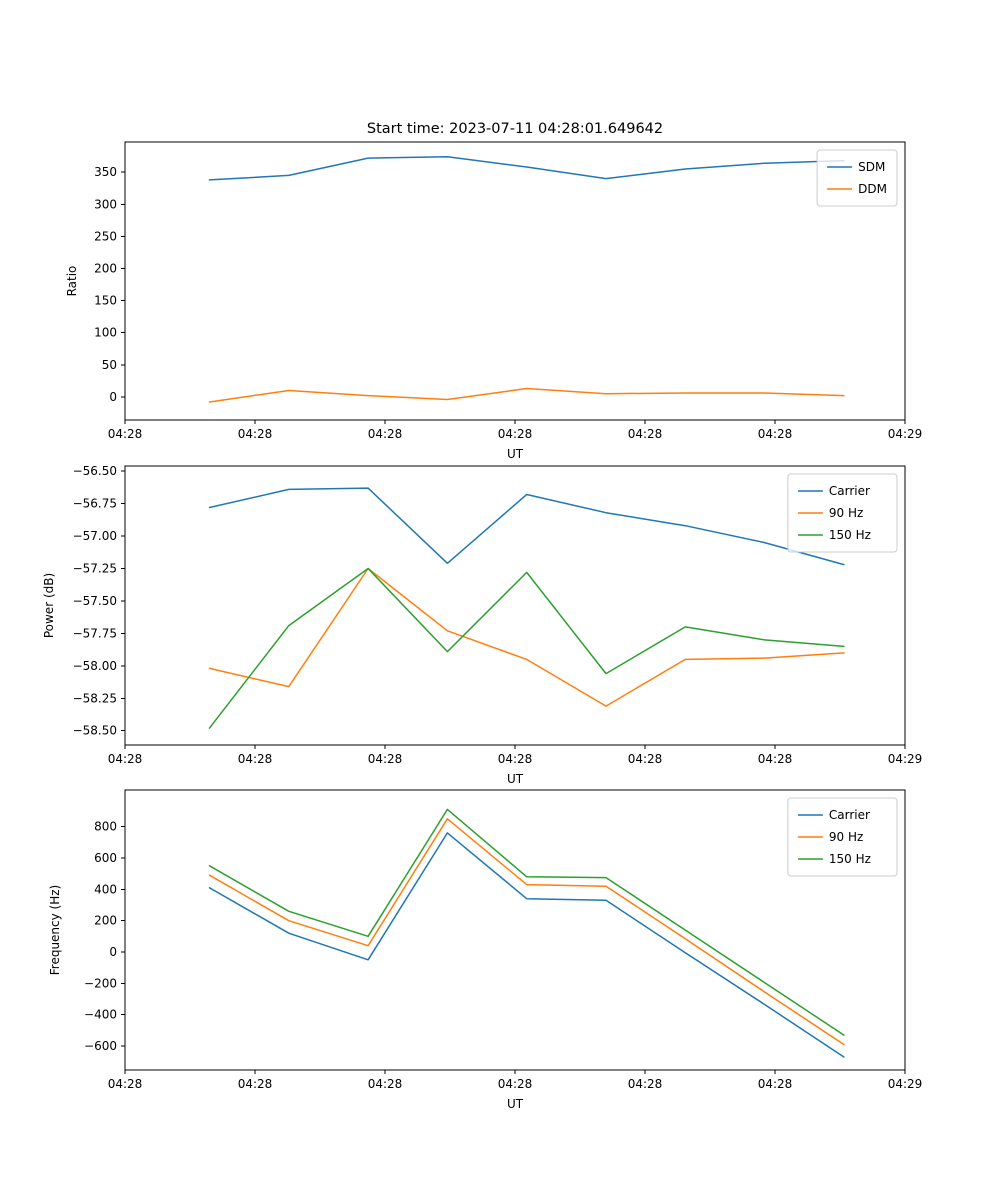 This screenshot has height=1200, width=1000. I want to click on y-tick-label: −56.75, so click(95, 504).